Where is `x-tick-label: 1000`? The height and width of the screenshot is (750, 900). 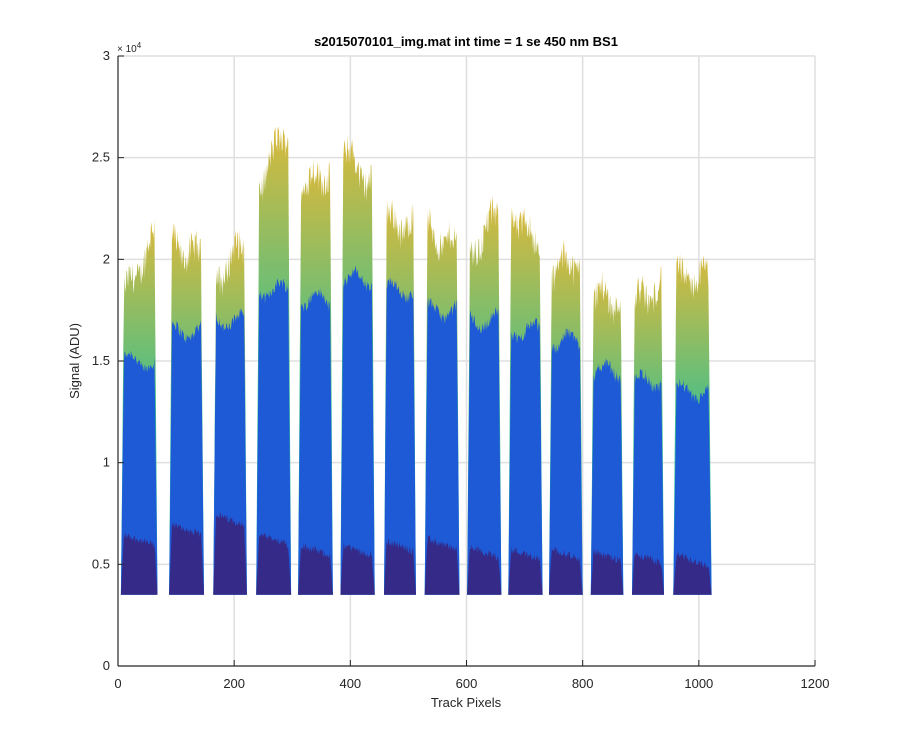 x-tick-label: 1000 is located at coordinates (698, 683).